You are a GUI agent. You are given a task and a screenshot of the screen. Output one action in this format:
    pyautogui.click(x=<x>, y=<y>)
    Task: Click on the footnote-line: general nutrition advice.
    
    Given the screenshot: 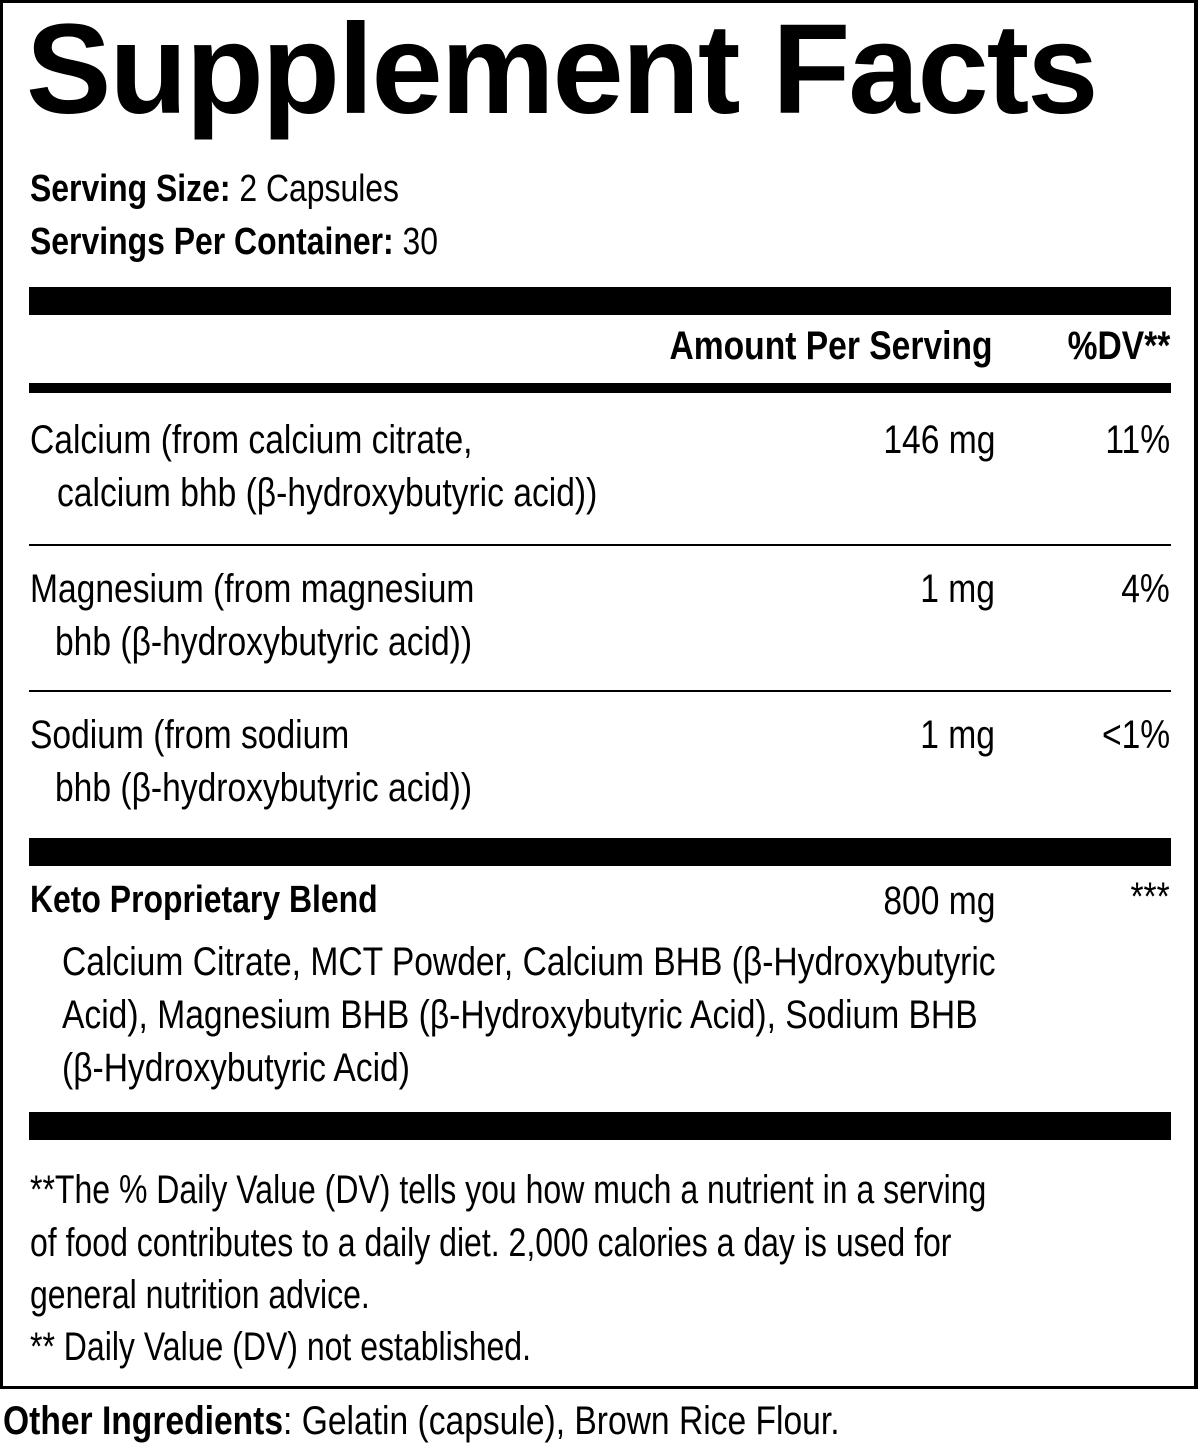 What is the action you would take?
    pyautogui.click(x=200, y=1295)
    